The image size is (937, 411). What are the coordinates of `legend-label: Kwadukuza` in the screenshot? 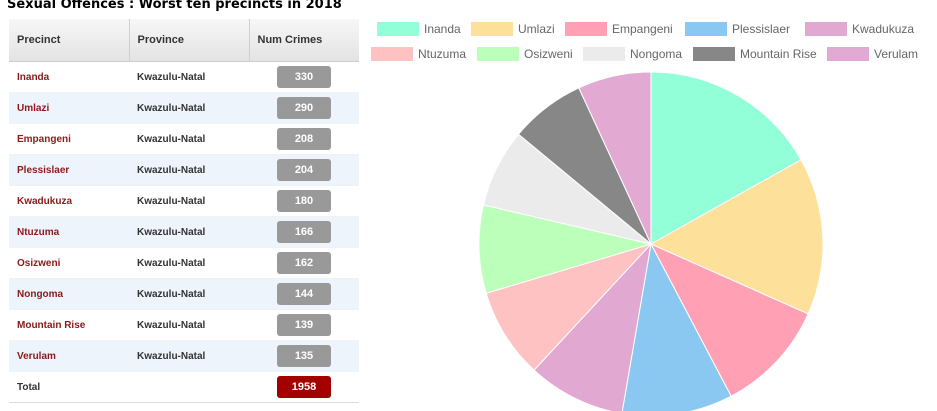 It's located at (883, 29).